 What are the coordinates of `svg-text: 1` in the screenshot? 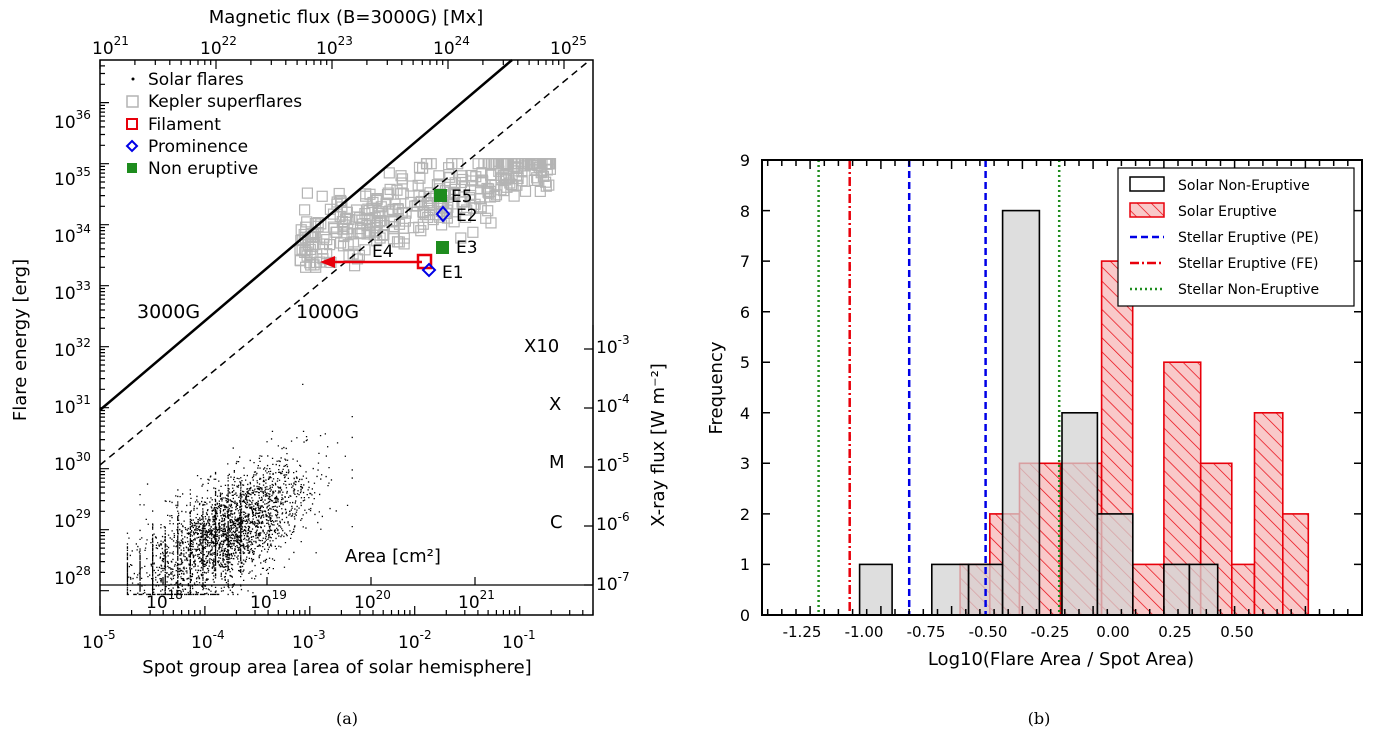 It's located at (745, 564).